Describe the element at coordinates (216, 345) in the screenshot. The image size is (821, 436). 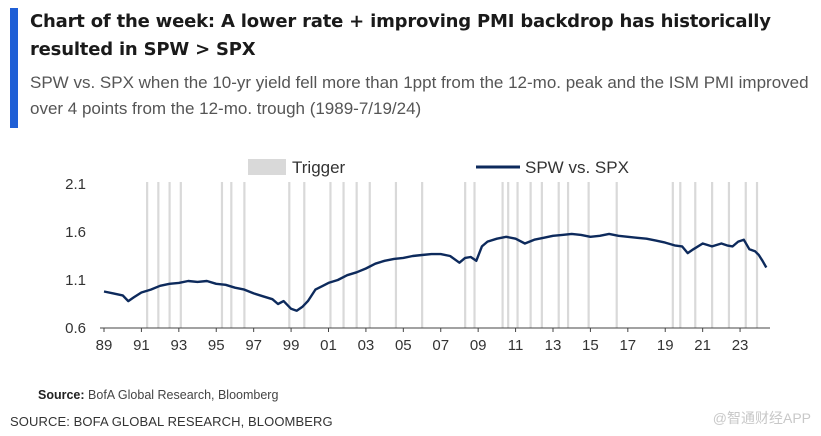
I see `x-tick-label: 95` at that location.